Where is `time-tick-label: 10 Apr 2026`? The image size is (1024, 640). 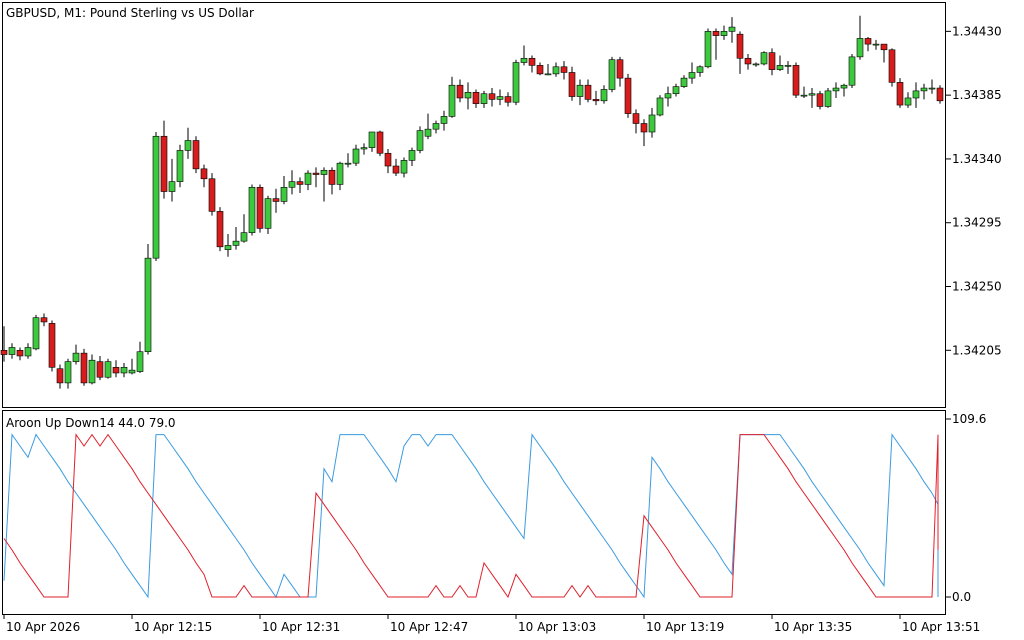
time-tick-label: 10 Apr 2026 is located at coordinates (43, 627).